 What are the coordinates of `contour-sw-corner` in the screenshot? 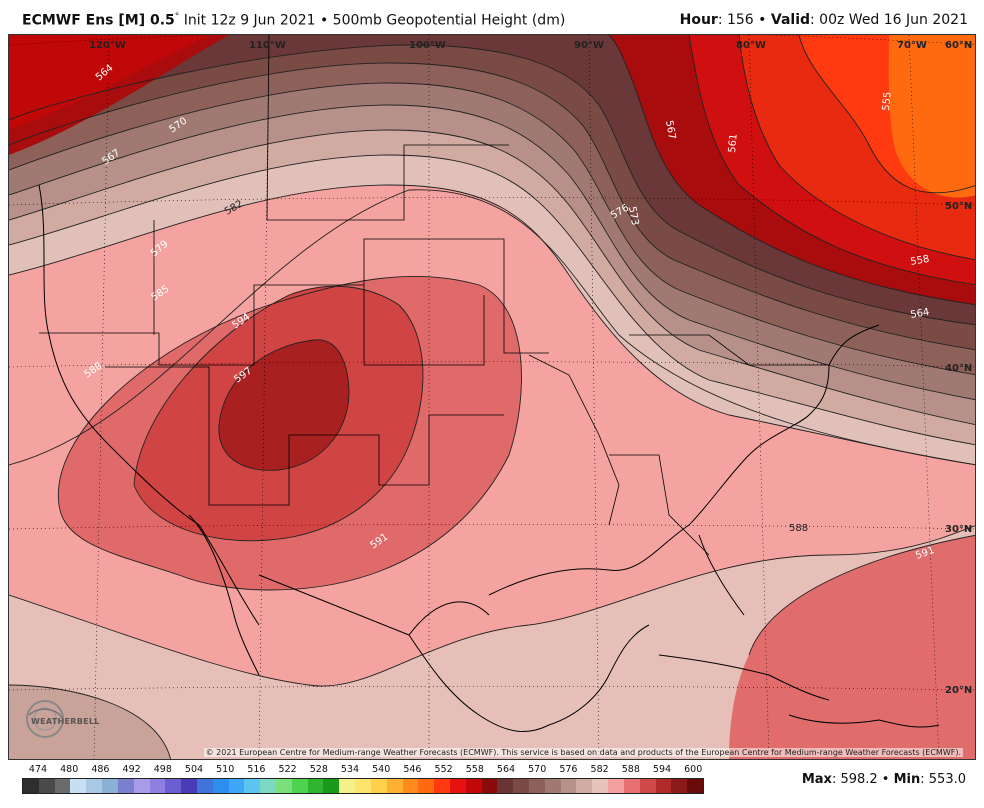 It's located at (90, 721).